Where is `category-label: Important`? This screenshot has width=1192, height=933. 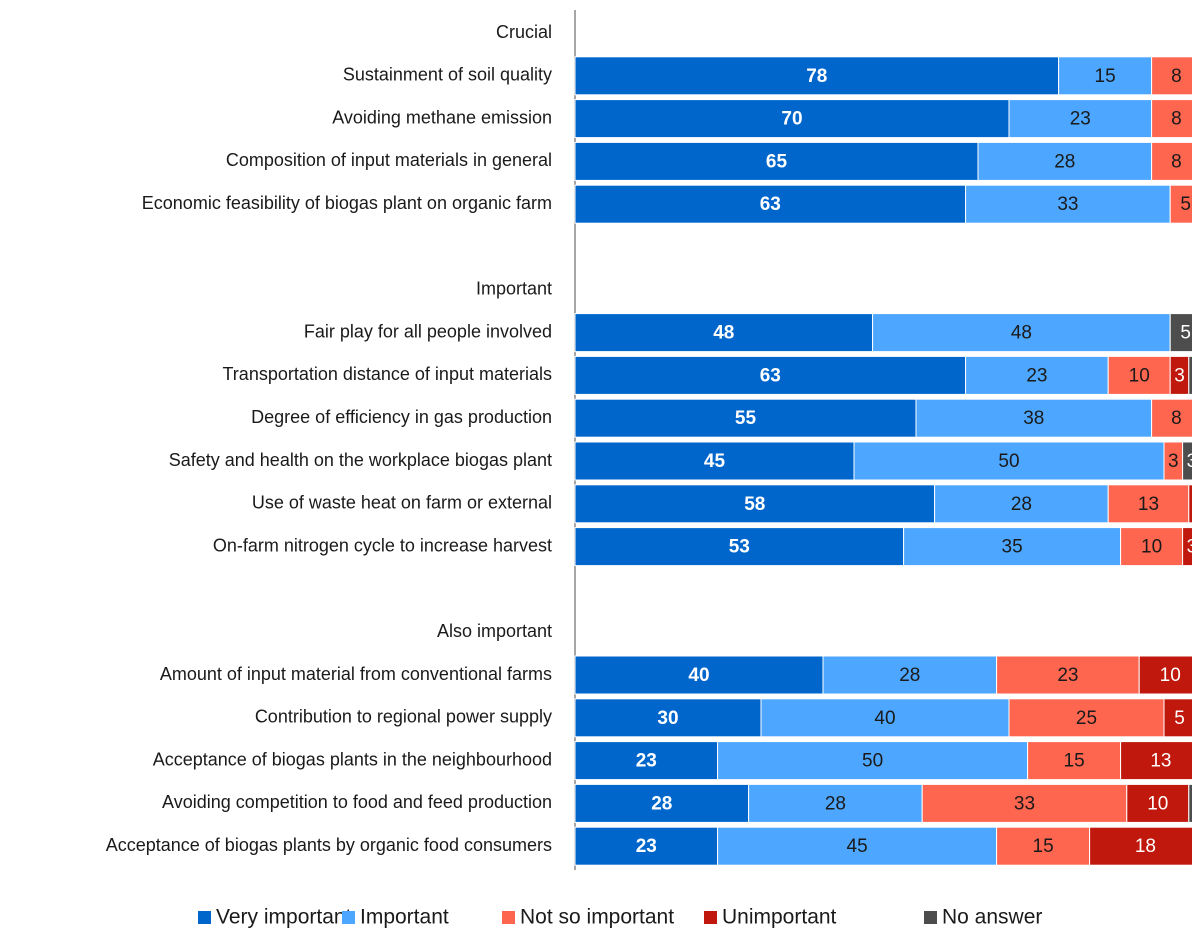
category-label: Important is located at coordinates (514, 289).